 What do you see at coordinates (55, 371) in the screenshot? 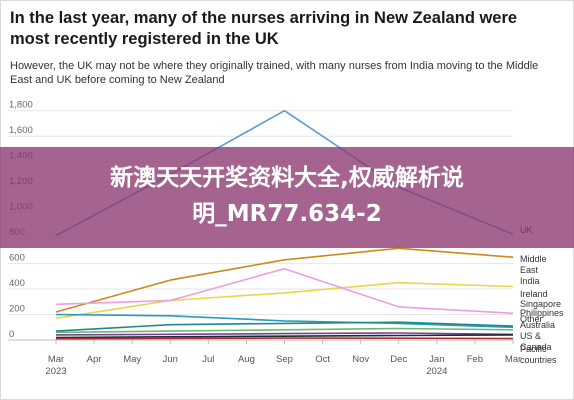
I see `x-tick-year: 2023` at bounding box center [55, 371].